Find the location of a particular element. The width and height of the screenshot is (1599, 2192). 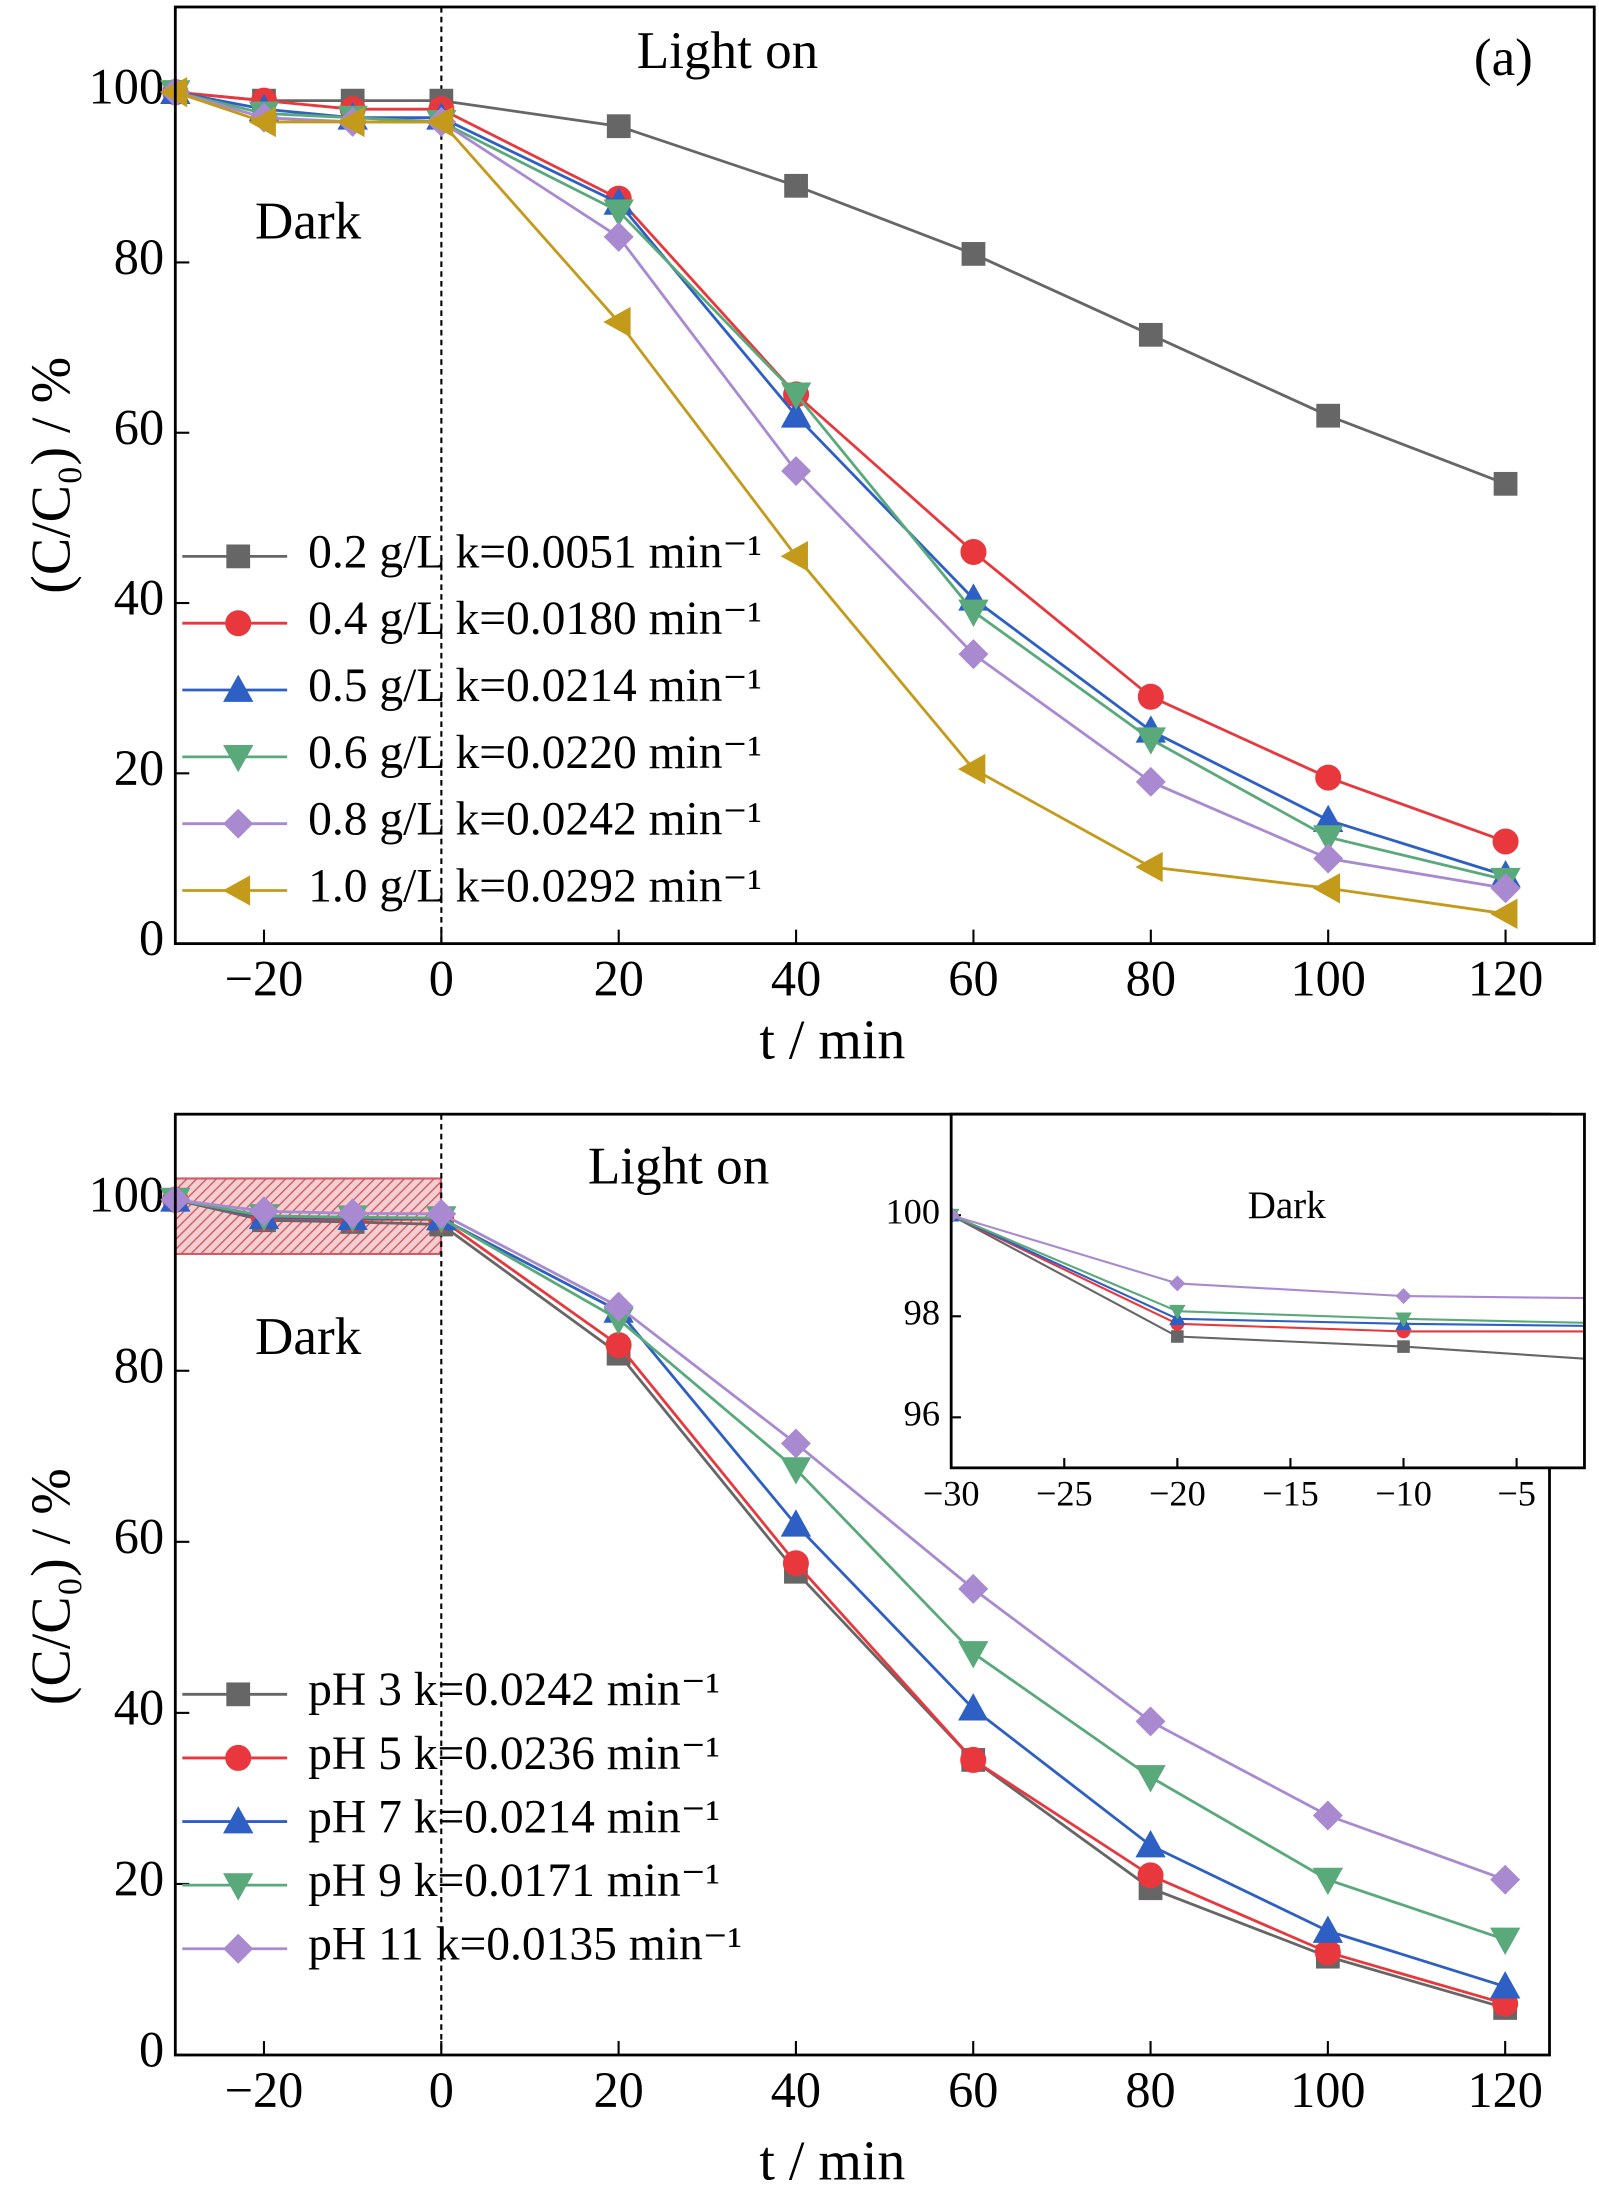

plot-area is located at coordinates (1268, 1283).